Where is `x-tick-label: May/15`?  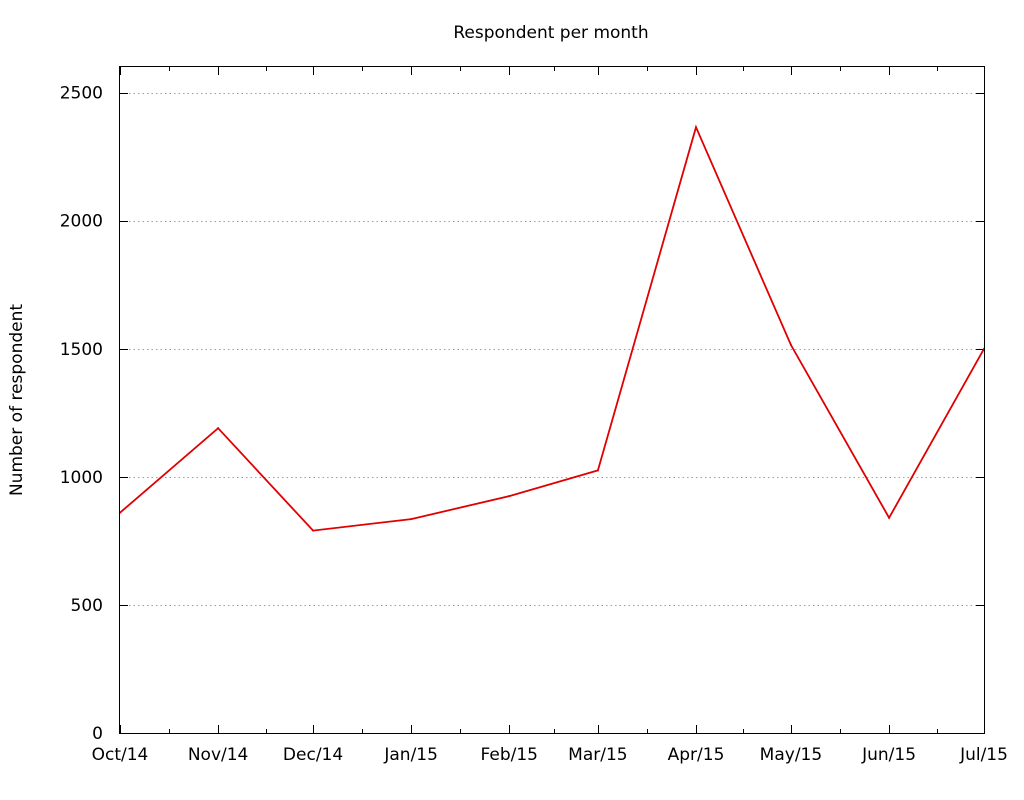
x-tick-label: May/15 is located at coordinates (791, 755).